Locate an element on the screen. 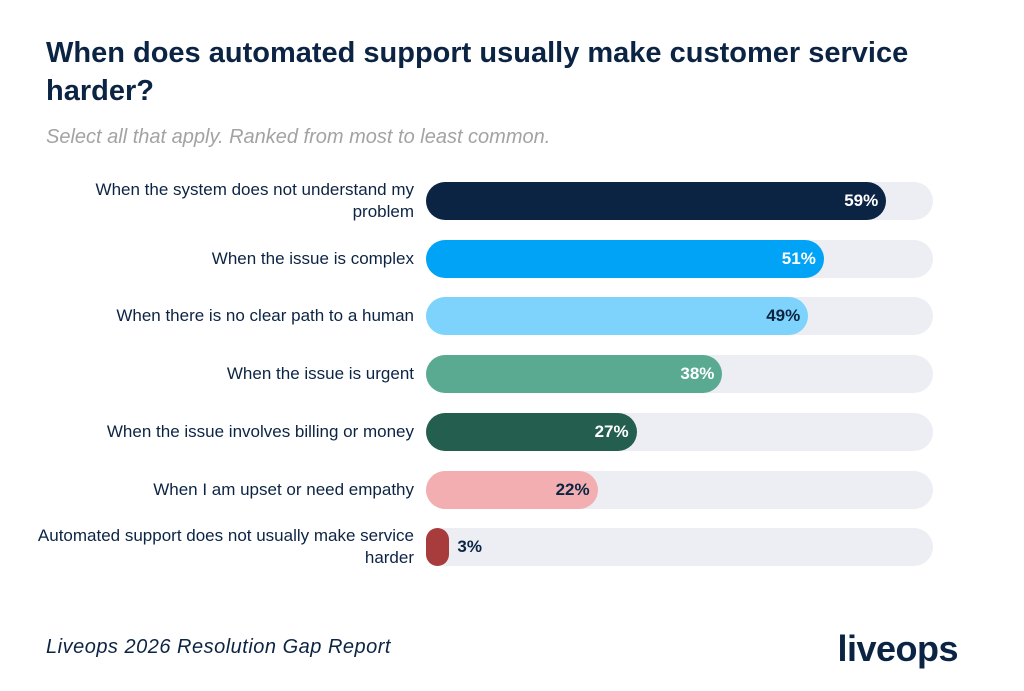 This screenshot has width=1024, height=691. source: Liveops 2026 Resolution Gap Report is located at coordinates (218, 647).